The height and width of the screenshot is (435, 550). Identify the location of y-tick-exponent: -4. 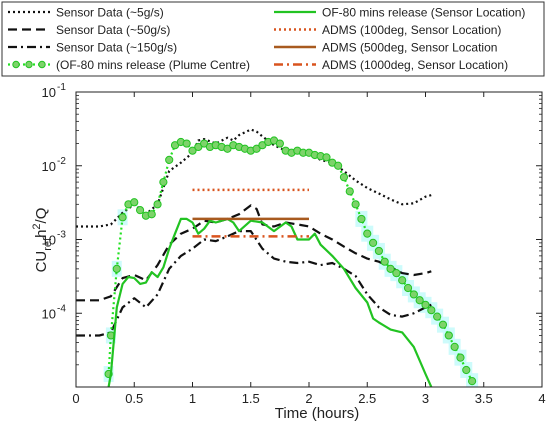
(61, 308).